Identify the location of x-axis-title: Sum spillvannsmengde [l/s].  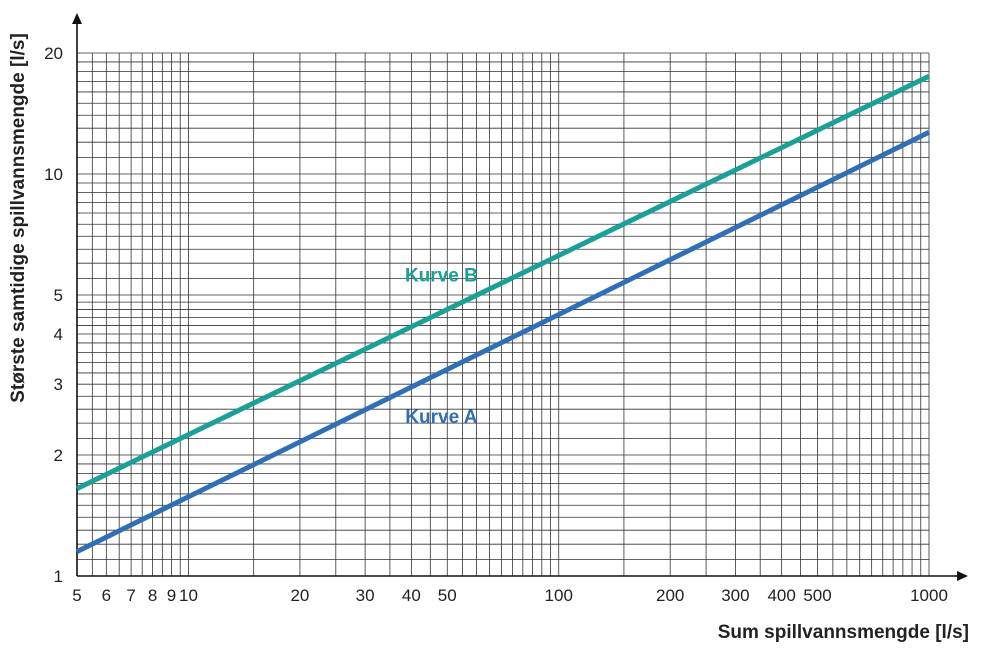
(843, 632).